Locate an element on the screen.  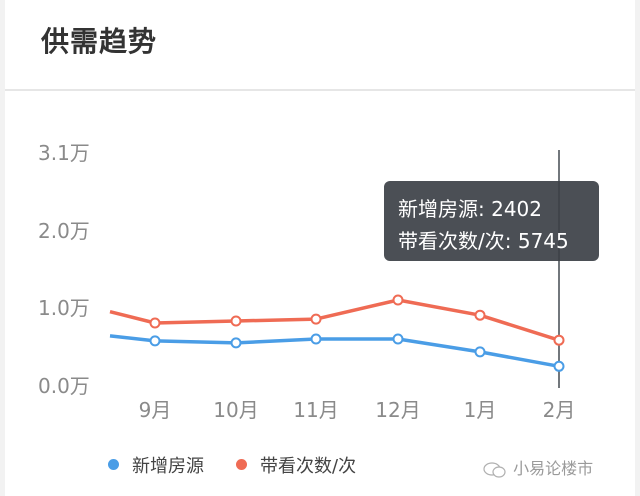
tooltip-row-viewings: 带看次数/次: 5745 is located at coordinates (483, 239).